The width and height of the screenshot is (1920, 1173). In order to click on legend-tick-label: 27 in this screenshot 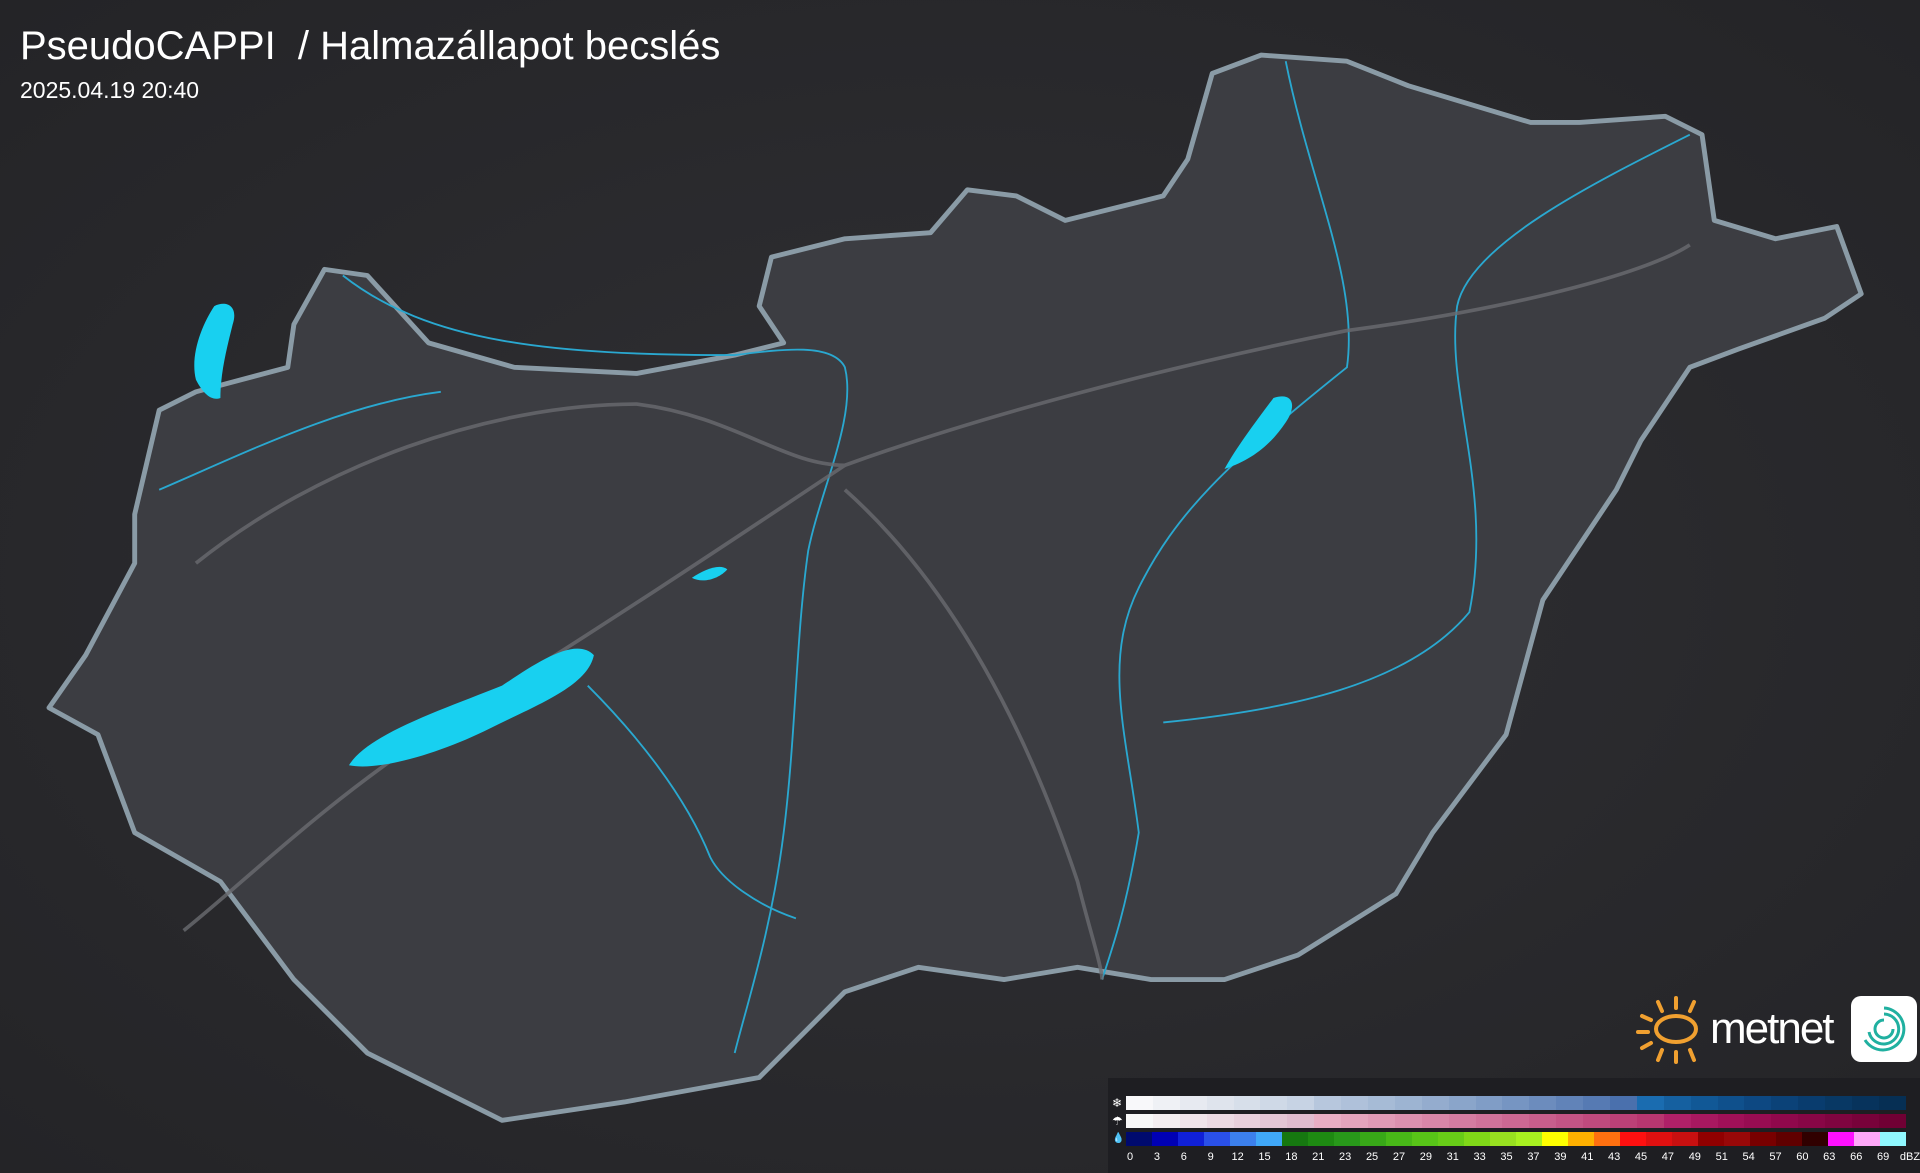, I will do `click(1399, 1157)`.